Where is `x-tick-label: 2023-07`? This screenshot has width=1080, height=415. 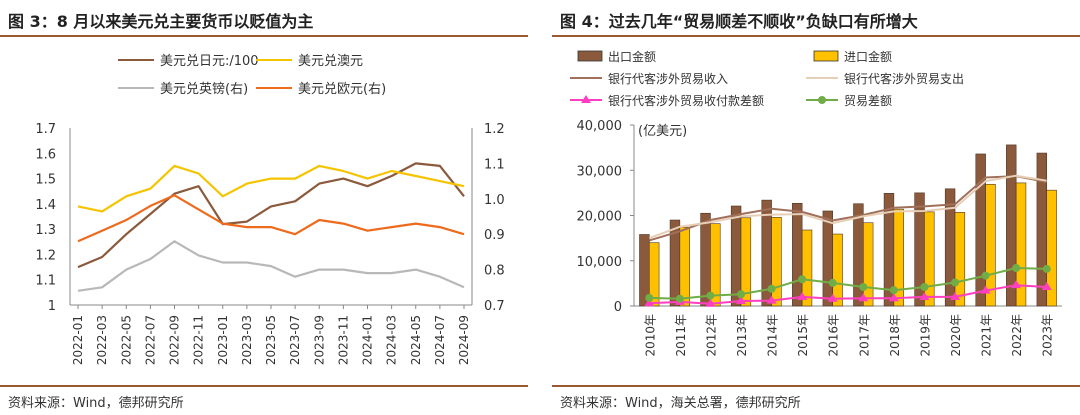
x-tick-label: 2023-07 is located at coordinates (295, 340).